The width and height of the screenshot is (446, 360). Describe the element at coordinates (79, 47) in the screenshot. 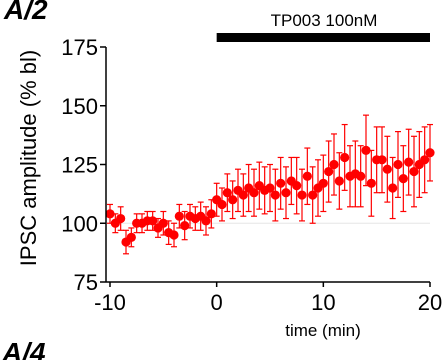

I see `y-tick-label: 175` at that location.